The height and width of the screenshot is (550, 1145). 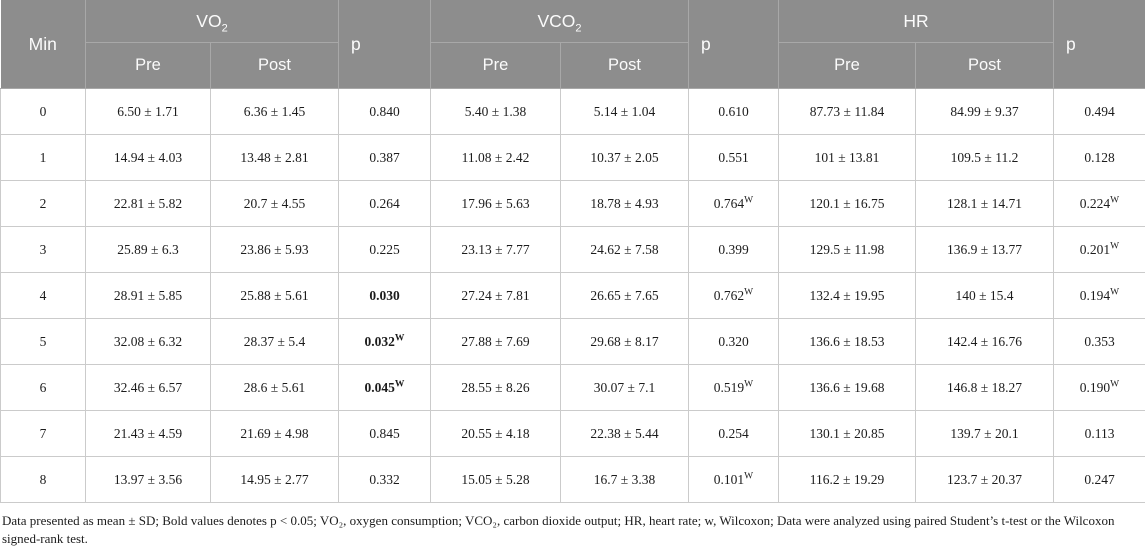 What do you see at coordinates (496, 111) in the screenshot?
I see `vco2-pre-cell: 5.40 ± 1.38` at bounding box center [496, 111].